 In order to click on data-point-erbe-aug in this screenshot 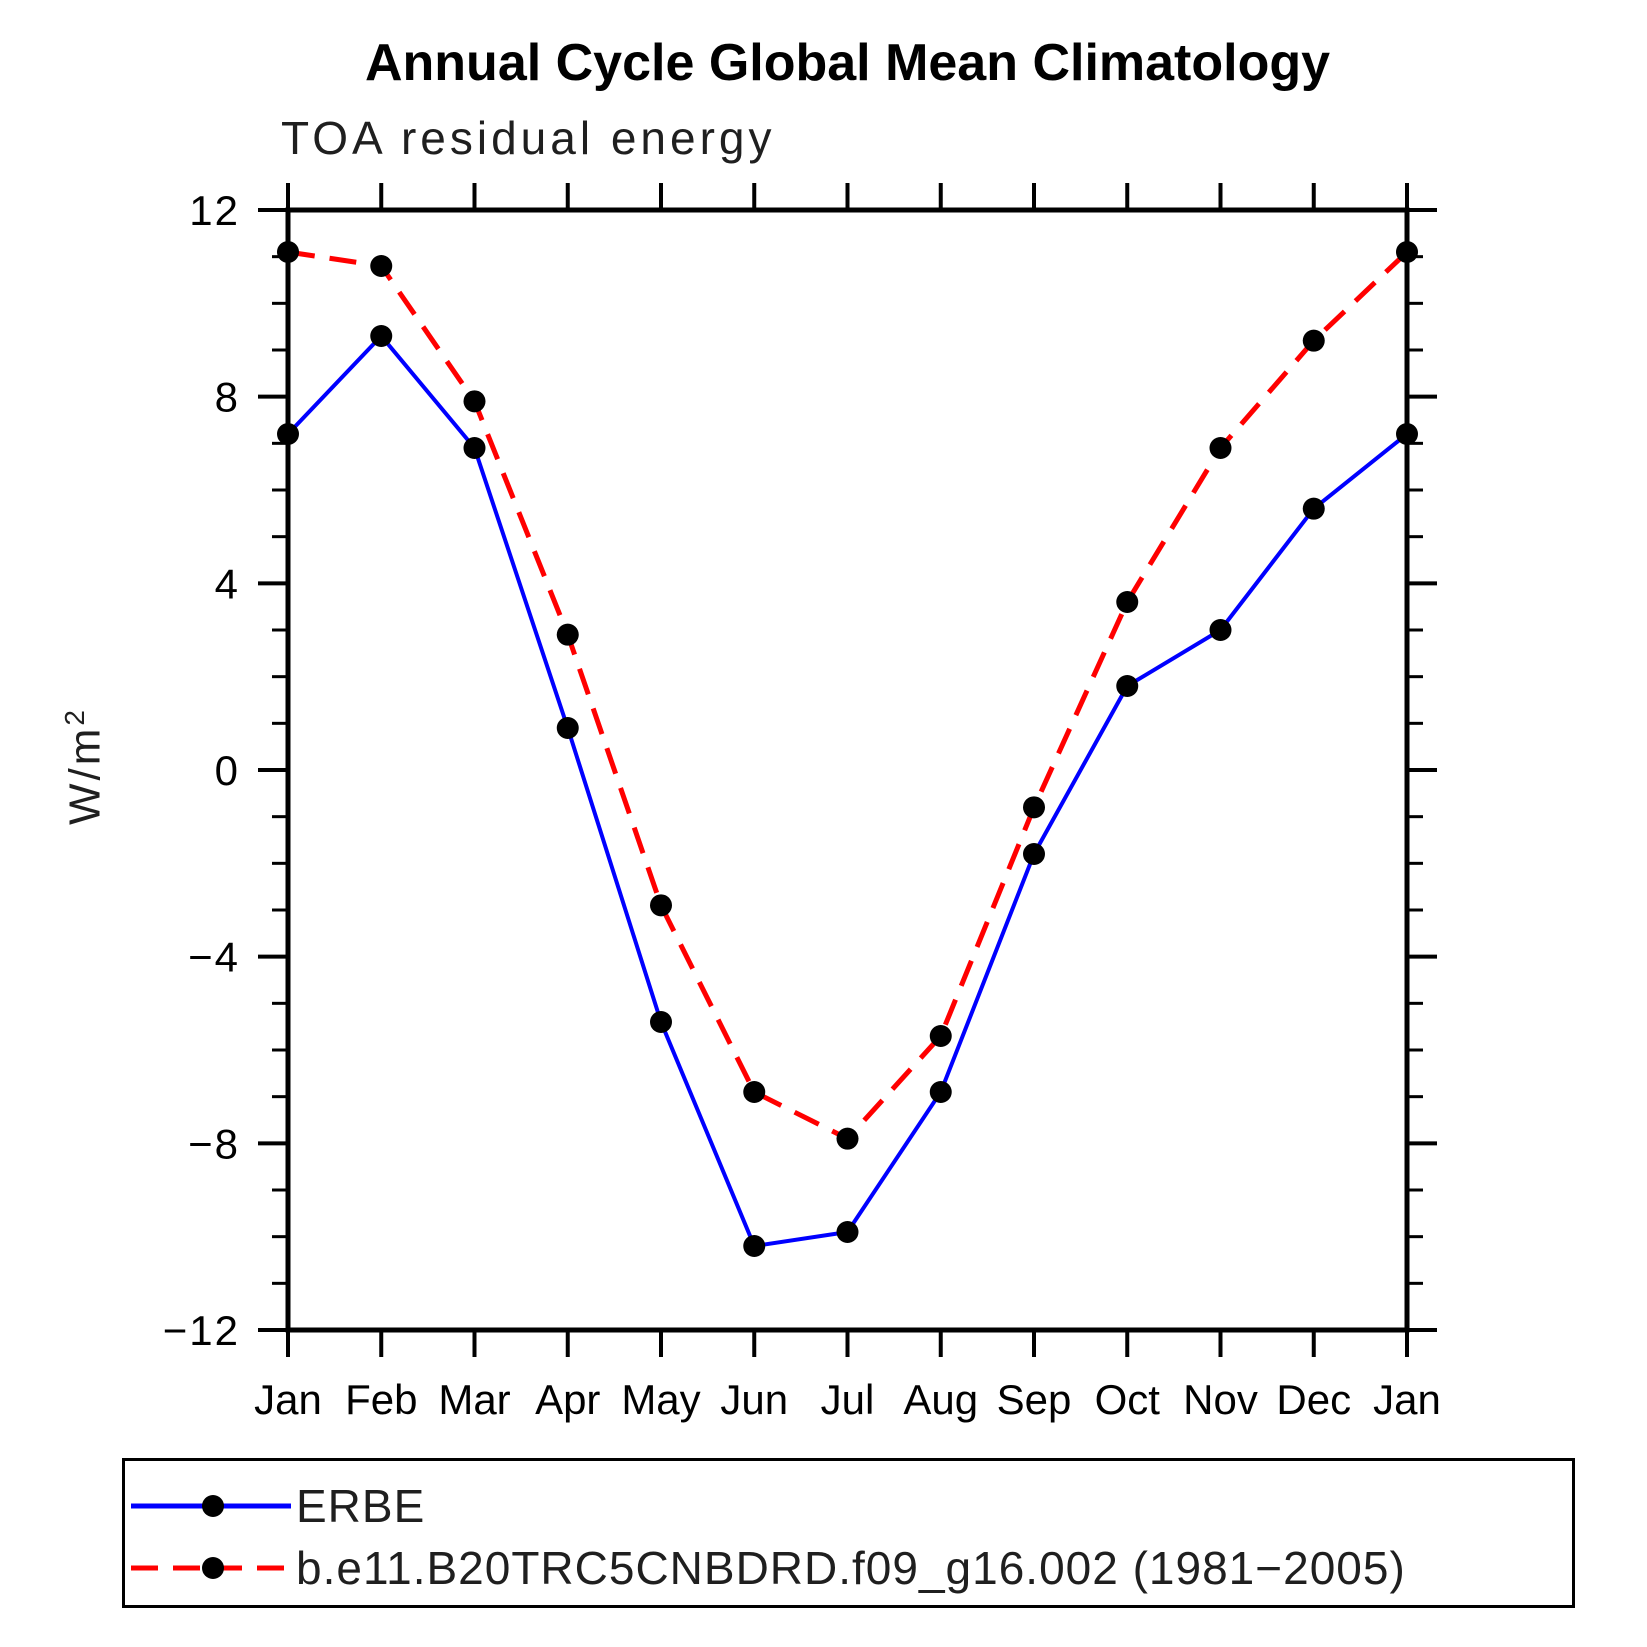, I will do `click(940, 1092)`.